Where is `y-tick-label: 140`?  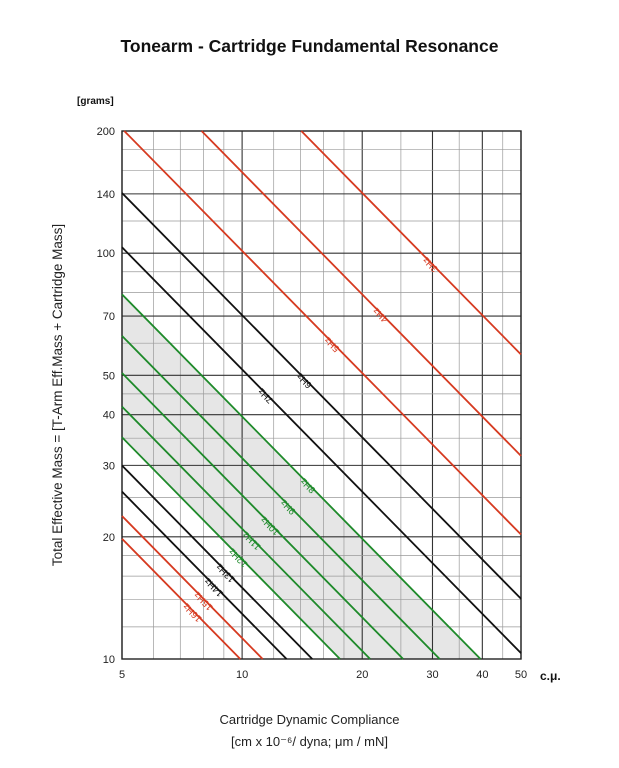 y-tick-label: 140 is located at coordinates (106, 195).